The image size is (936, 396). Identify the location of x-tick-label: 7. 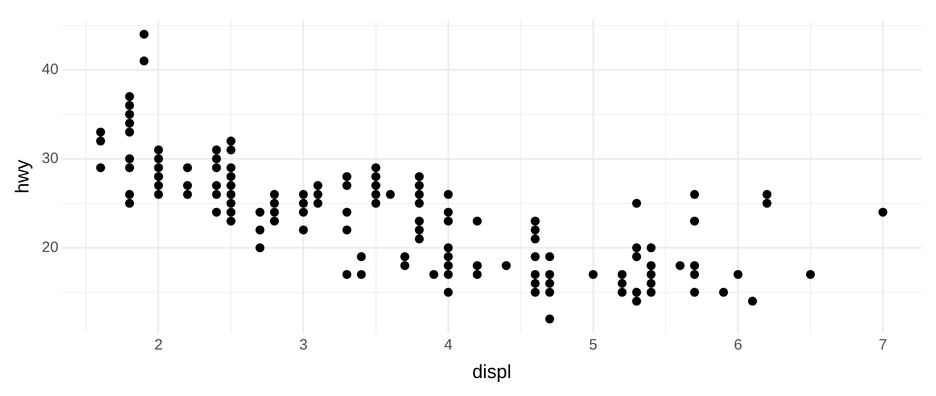
(883, 345).